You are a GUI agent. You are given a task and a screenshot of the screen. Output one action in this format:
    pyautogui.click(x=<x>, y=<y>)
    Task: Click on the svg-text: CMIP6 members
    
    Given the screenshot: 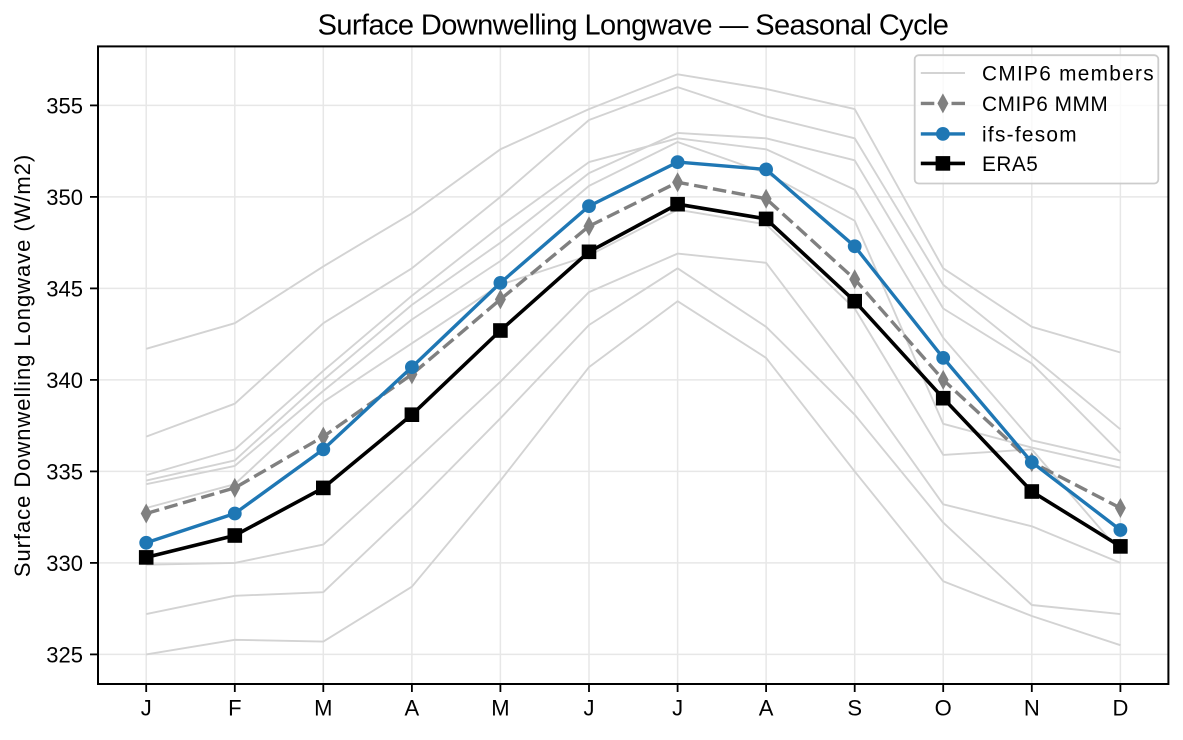 What is the action you would take?
    pyautogui.click(x=1068, y=74)
    